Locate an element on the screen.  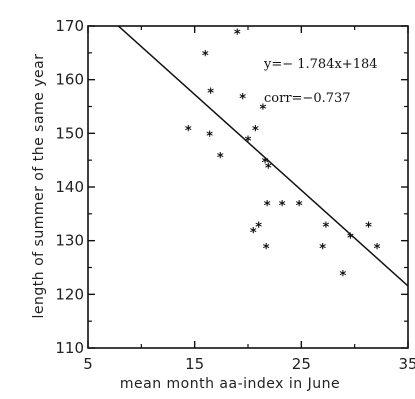
y-axis-label: length of summer of the same year is located at coordinates (39, 186).